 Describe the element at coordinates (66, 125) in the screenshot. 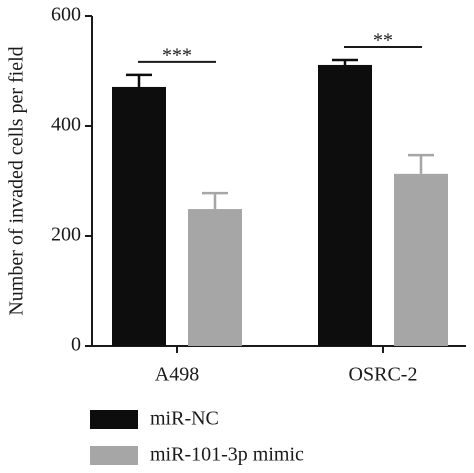

I see `y-tick-label: 400` at that location.